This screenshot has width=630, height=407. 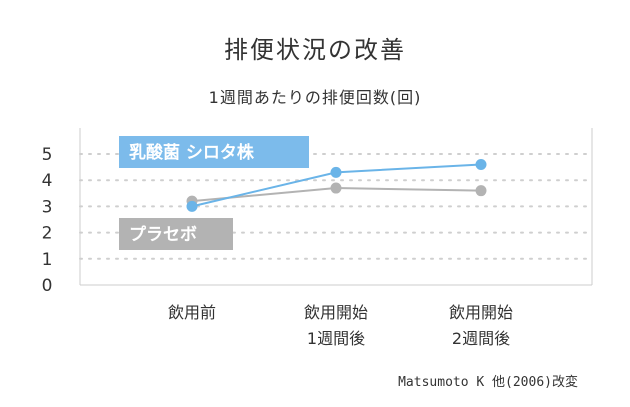 What do you see at coordinates (315, 50) in the screenshot?
I see `chart-title: 排便状況の改善` at bounding box center [315, 50].